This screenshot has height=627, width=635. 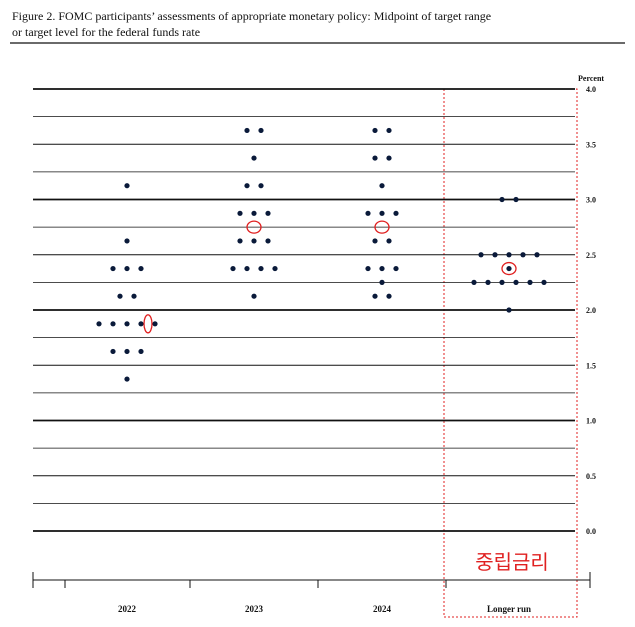 What do you see at coordinates (591, 144) in the screenshot?
I see `y-tick-label: 3.5` at bounding box center [591, 144].